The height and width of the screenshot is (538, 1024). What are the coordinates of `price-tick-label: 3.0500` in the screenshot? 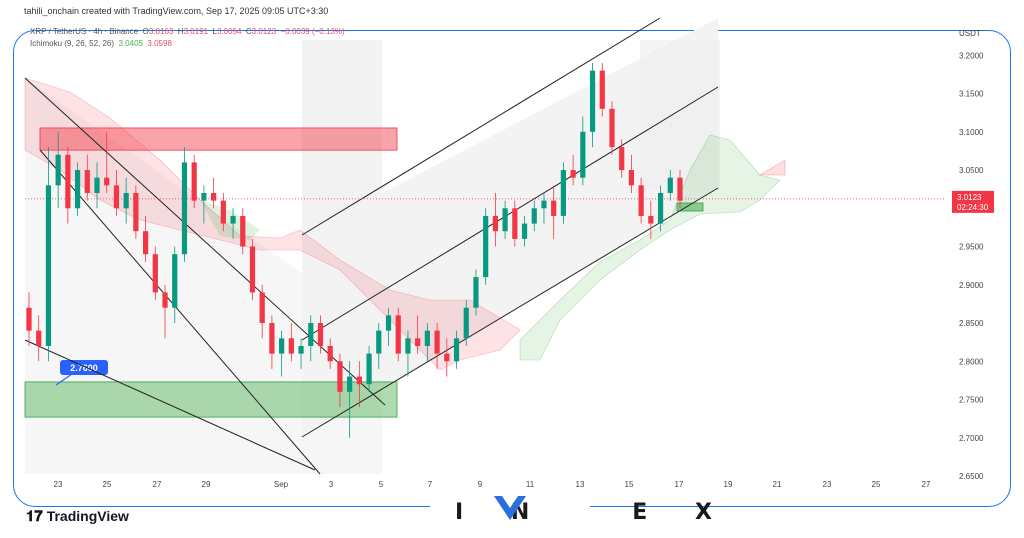 It's located at (971, 170).